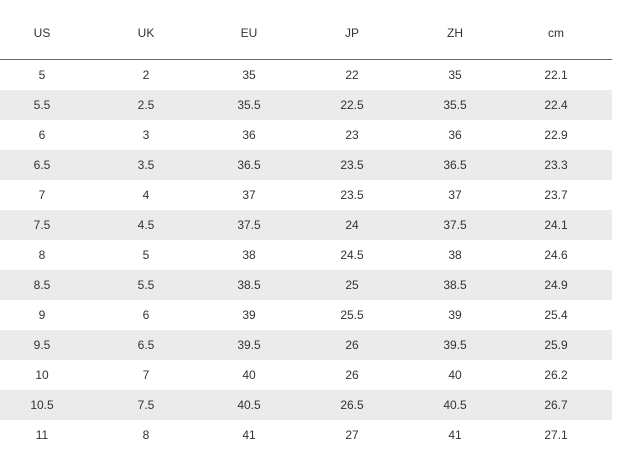 The width and height of the screenshot is (634, 458). I want to click on table-cell: 25.9, so click(556, 345).